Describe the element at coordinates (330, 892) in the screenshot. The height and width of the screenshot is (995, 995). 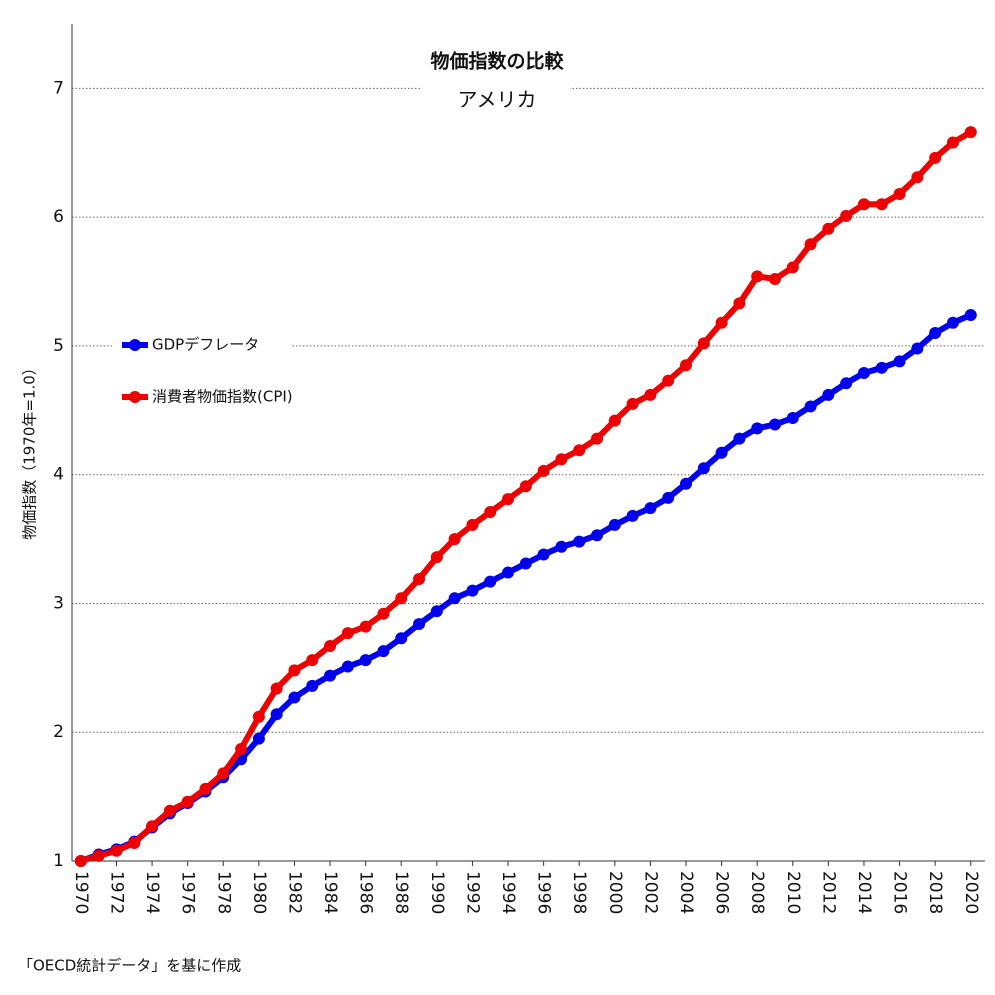
I see `x-tick-label: 1984` at that location.